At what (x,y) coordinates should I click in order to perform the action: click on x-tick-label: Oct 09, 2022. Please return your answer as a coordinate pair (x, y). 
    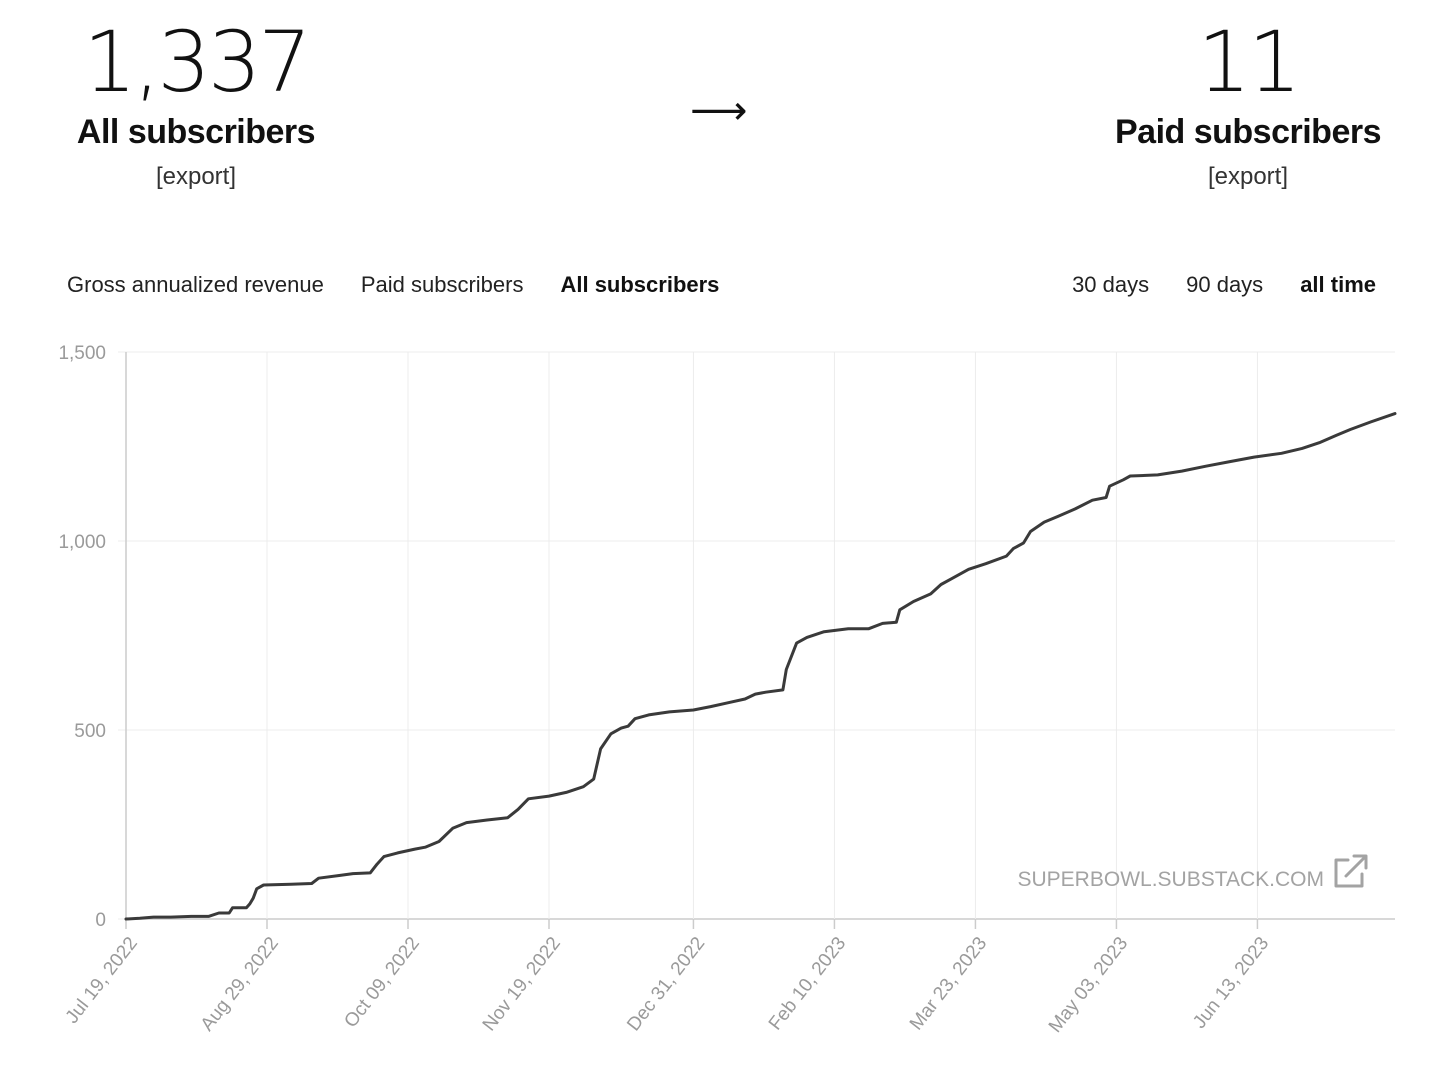
    Looking at the image, I should click on (382, 982).